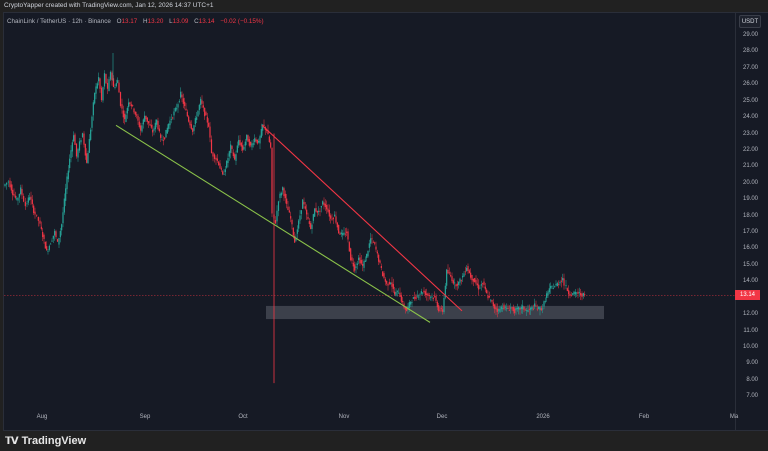  What do you see at coordinates (750, 281) in the screenshot?
I see `price-tick: 14.00` at bounding box center [750, 281].